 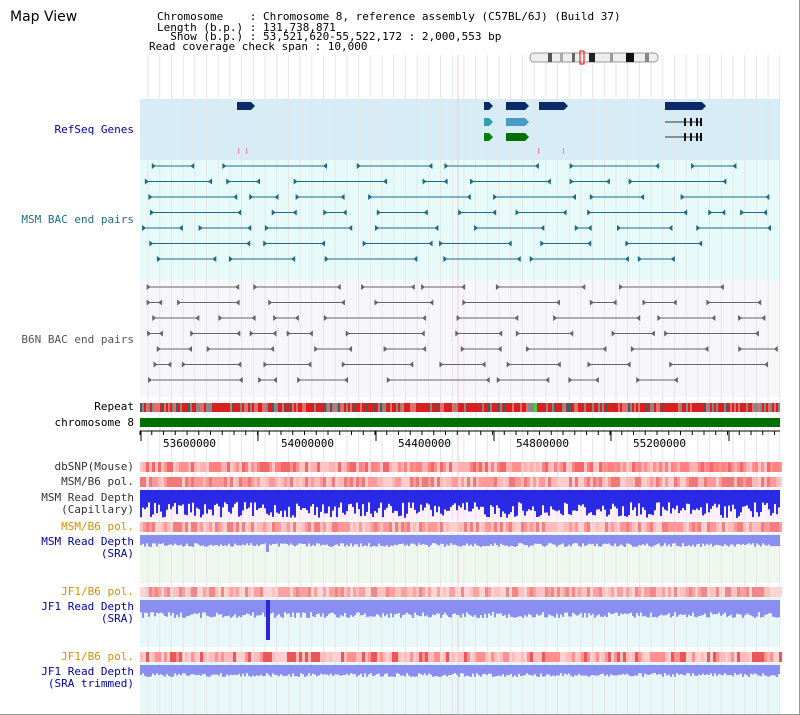 I want to click on track-label-dbsnp: dbSNP(Mouse), so click(x=94, y=466).